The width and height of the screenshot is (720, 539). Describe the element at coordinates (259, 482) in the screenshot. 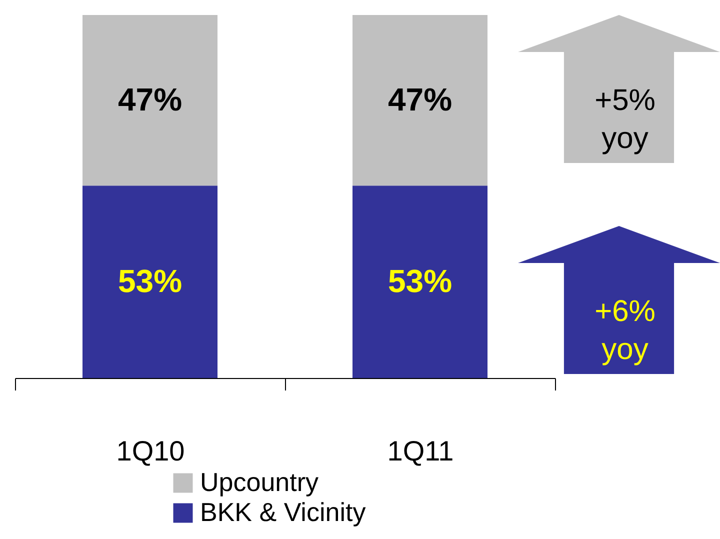

I see `legend-label: Upcountry` at that location.